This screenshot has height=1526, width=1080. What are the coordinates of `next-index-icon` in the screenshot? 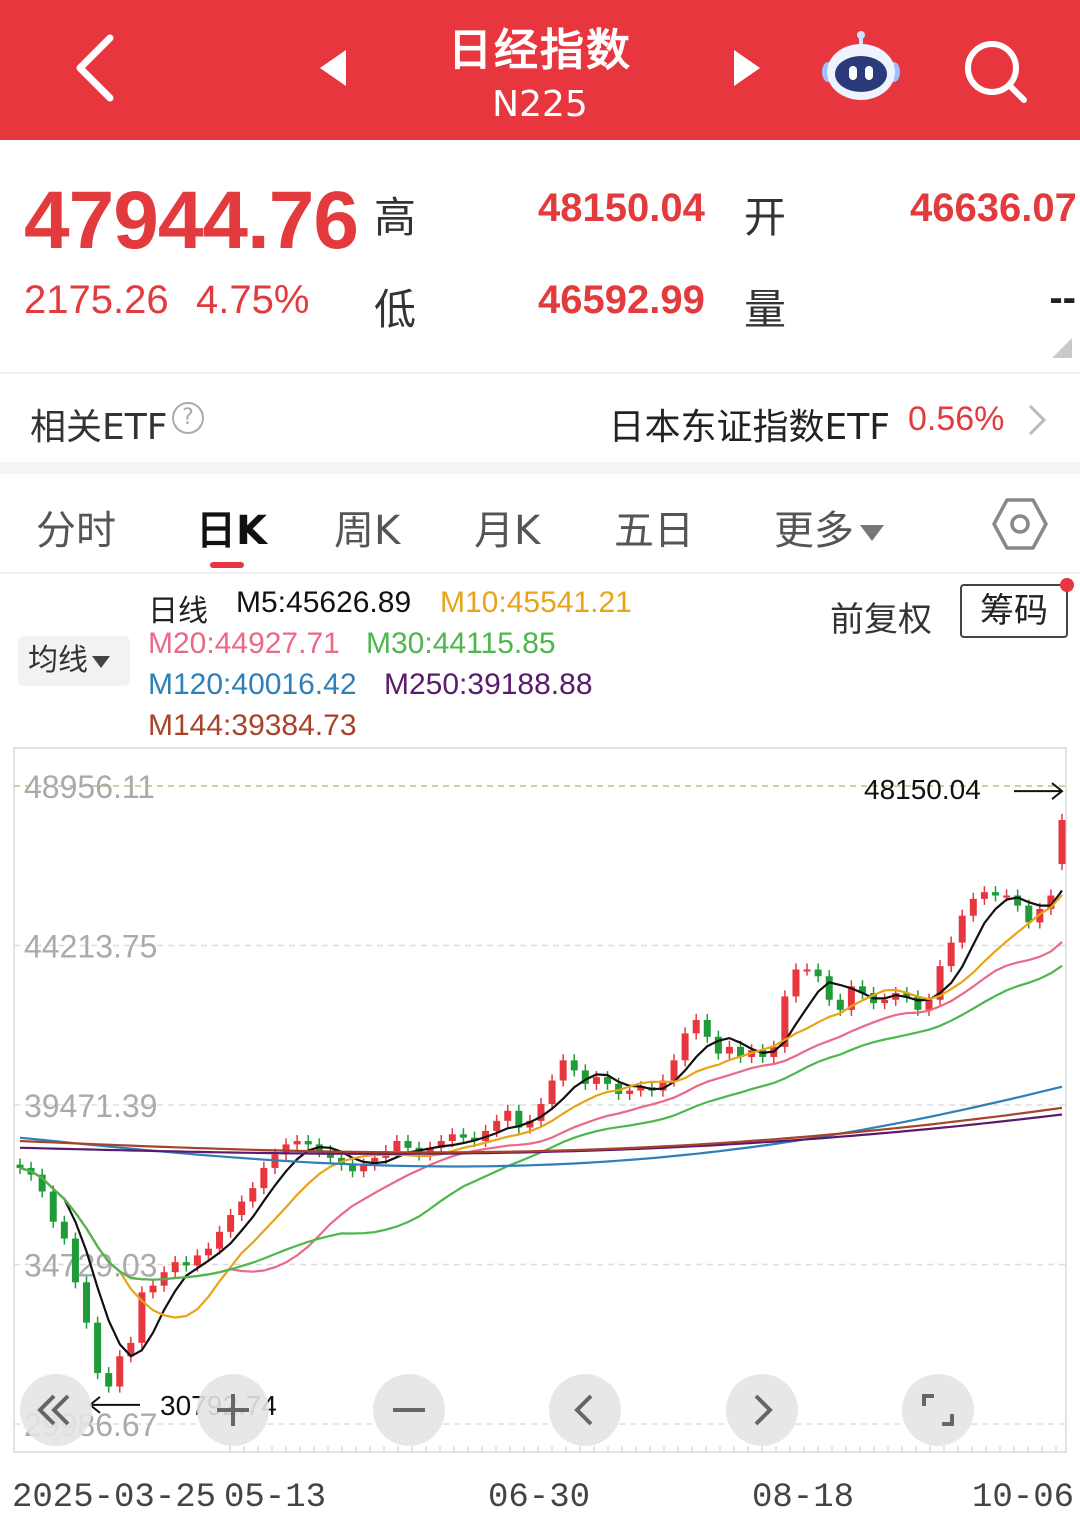 It's located at (748, 68).